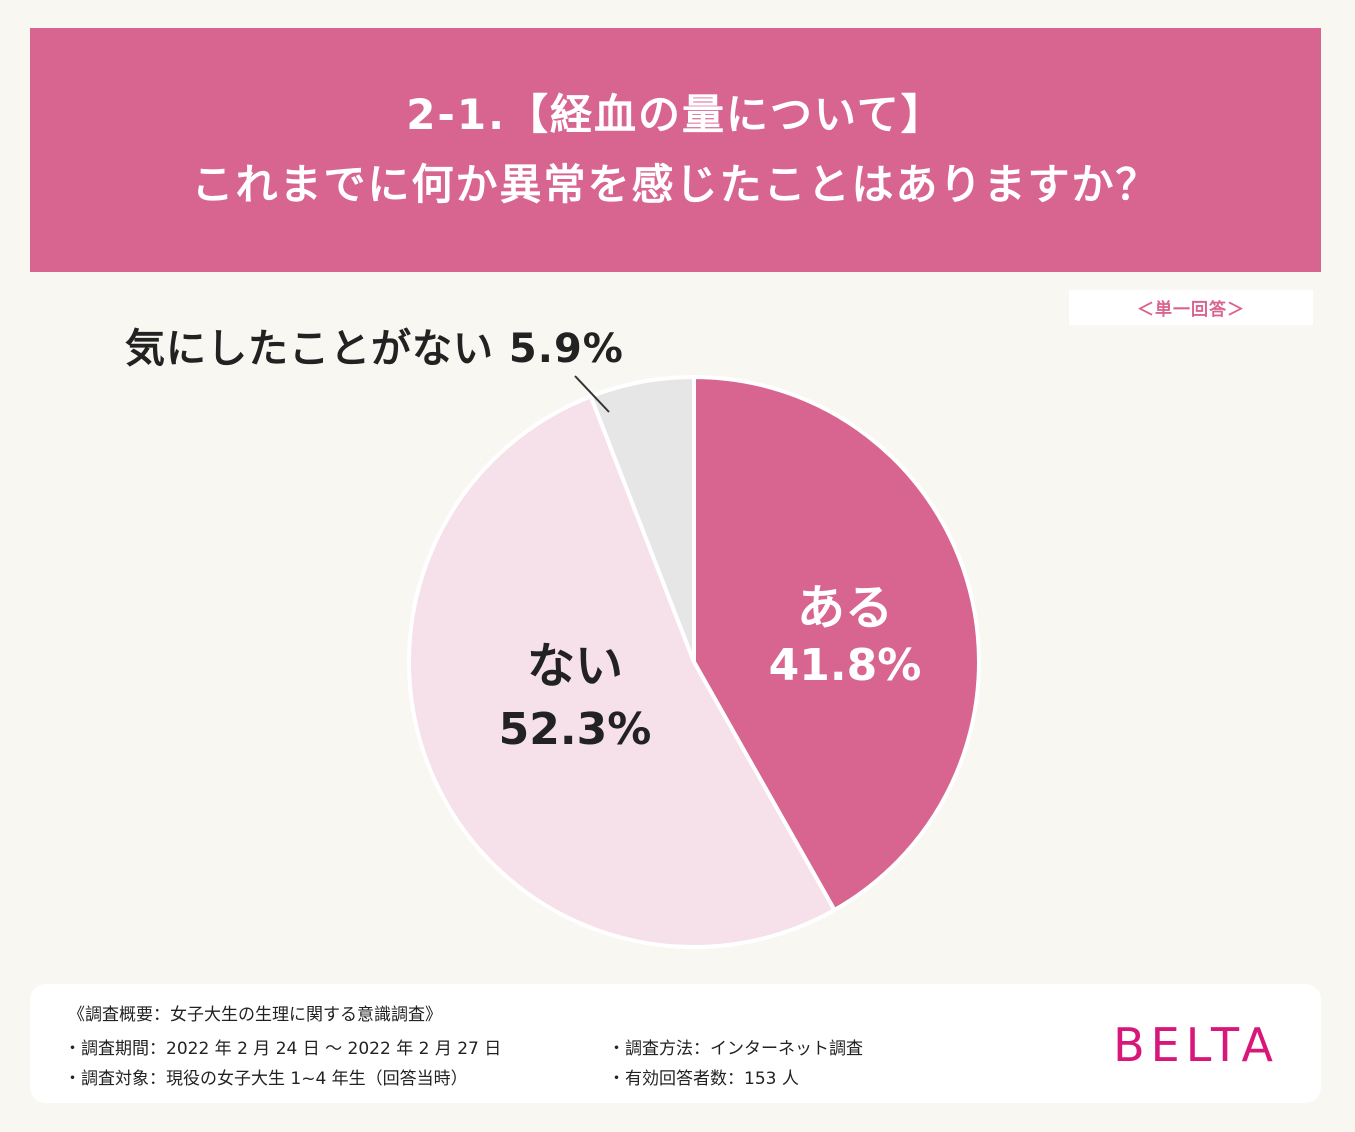 The height and width of the screenshot is (1132, 1355). I want to click on title-line-1: 2-1.【経血の量について】, so click(675, 114).